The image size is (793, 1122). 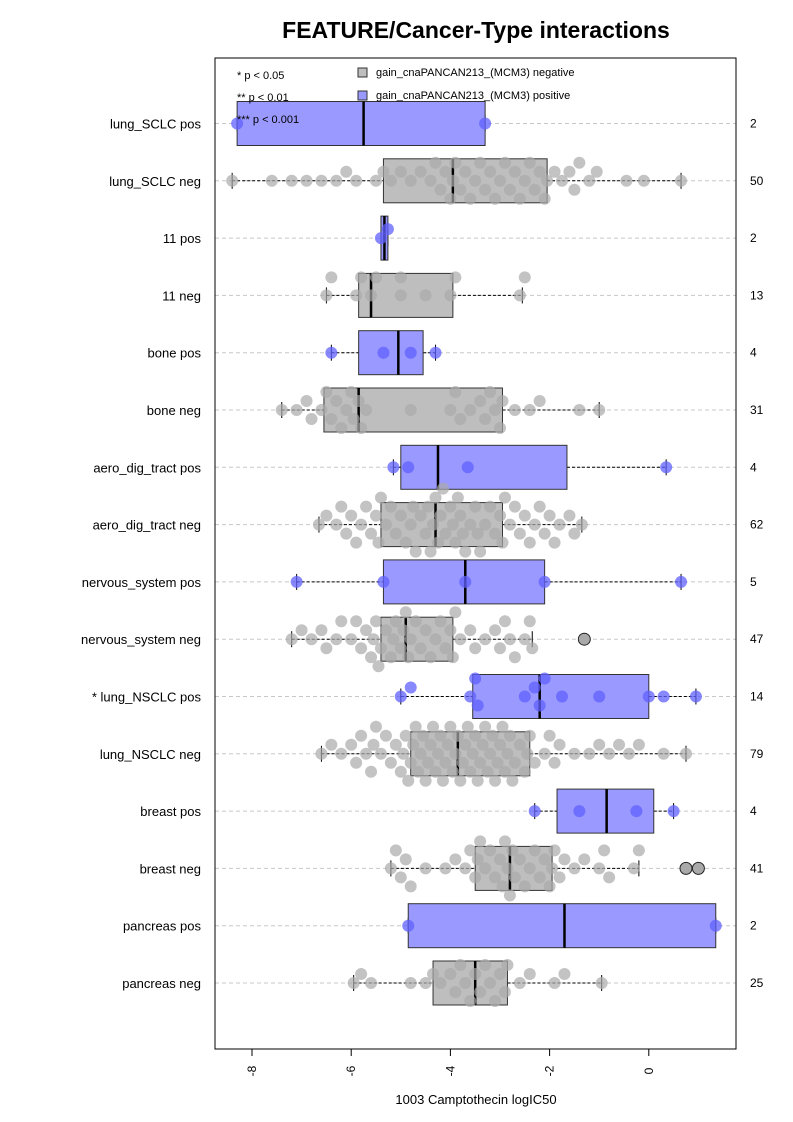 I want to click on sample-count-label: 5, so click(x=753, y=582).